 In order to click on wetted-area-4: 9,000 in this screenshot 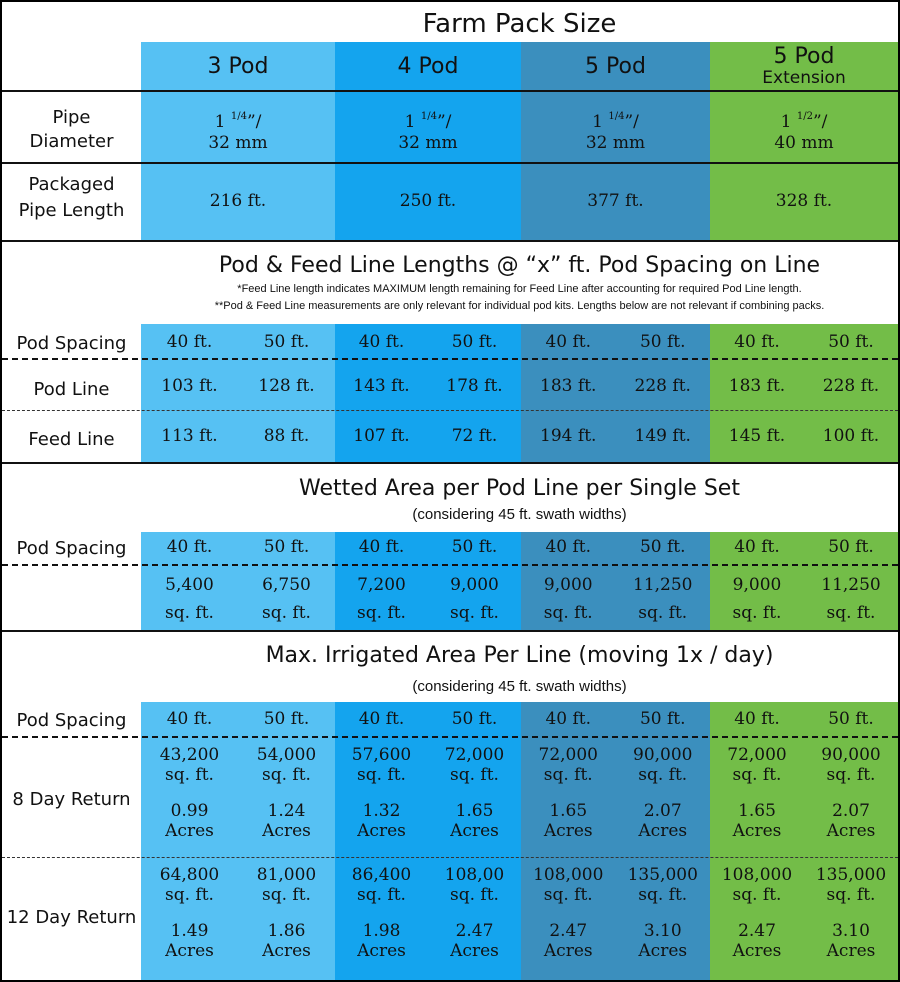, I will do `click(474, 585)`.